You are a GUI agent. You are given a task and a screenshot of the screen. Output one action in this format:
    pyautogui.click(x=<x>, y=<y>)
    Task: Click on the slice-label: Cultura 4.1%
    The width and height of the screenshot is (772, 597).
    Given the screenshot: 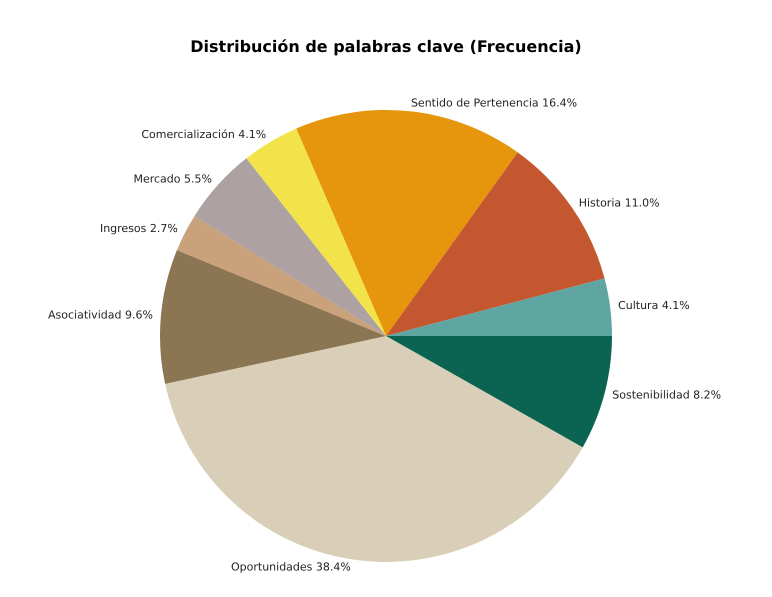 What is the action you would take?
    pyautogui.click(x=654, y=305)
    